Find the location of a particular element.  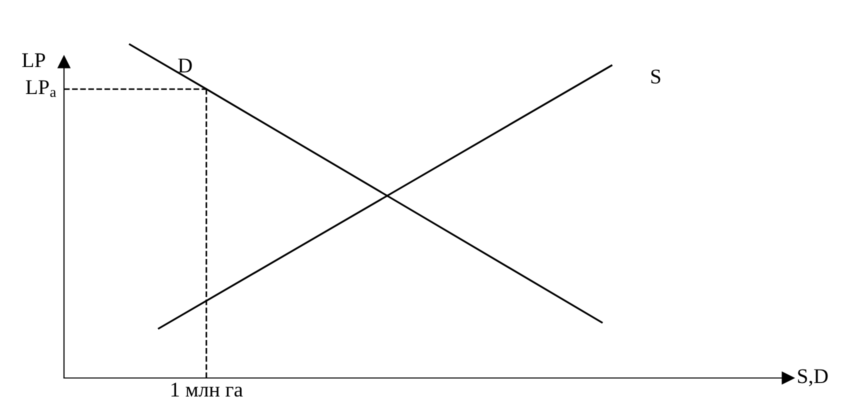

ref-line-label: LP$_{a}$ is located at coordinates (41, 89).